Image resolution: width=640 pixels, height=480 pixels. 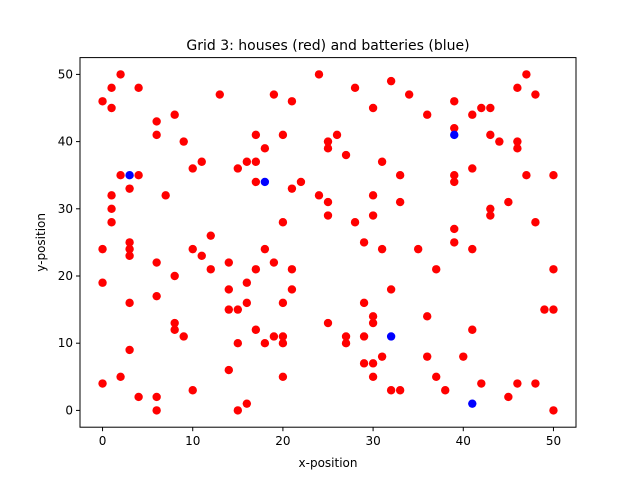 What do you see at coordinates (65, 343) in the screenshot?
I see `y-tick-label-10: 10` at bounding box center [65, 343].